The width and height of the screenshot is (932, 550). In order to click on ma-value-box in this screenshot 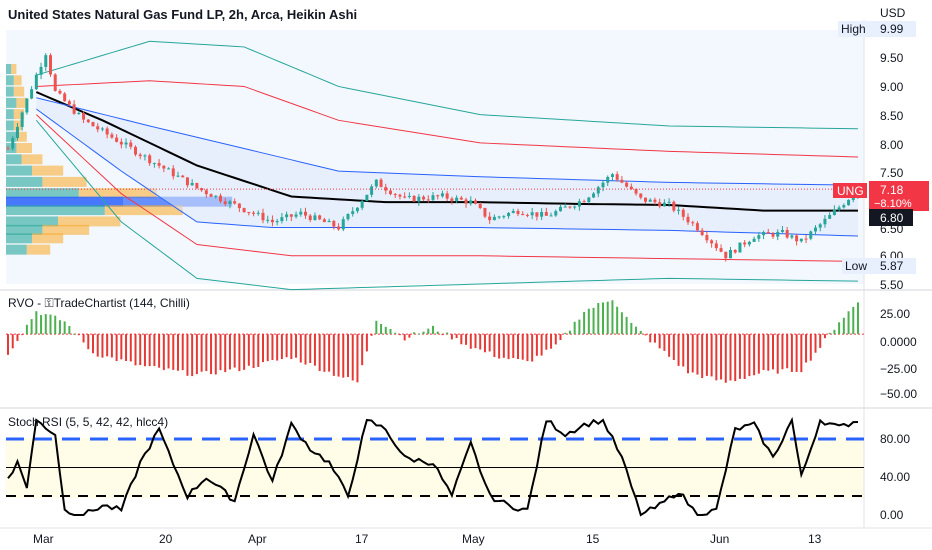, I will do `click(891, 217)`.